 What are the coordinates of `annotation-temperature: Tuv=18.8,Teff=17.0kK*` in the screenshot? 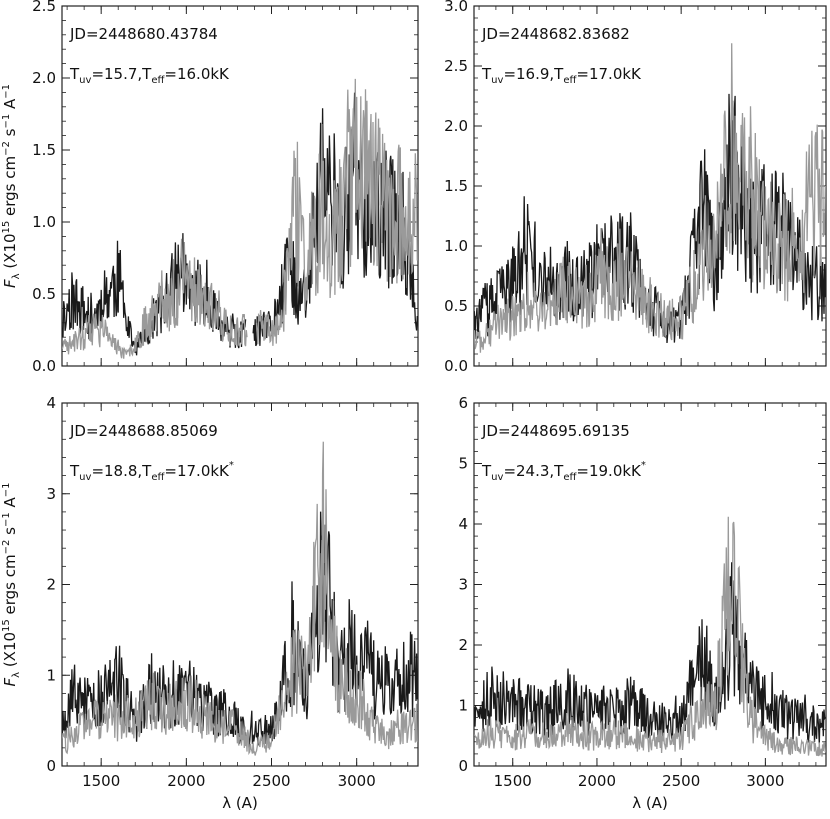 It's located at (151, 471).